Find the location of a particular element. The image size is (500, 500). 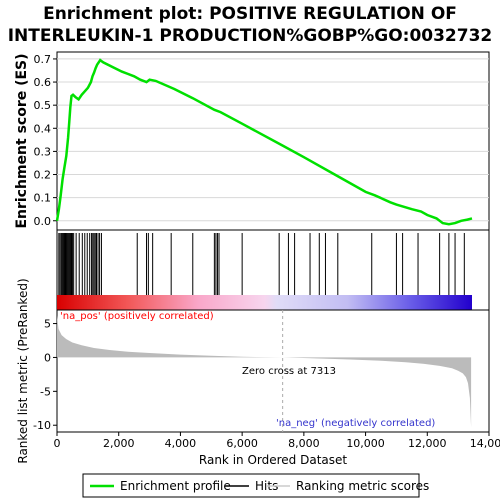

x-tick-label: 8,000 is located at coordinates (304, 443).